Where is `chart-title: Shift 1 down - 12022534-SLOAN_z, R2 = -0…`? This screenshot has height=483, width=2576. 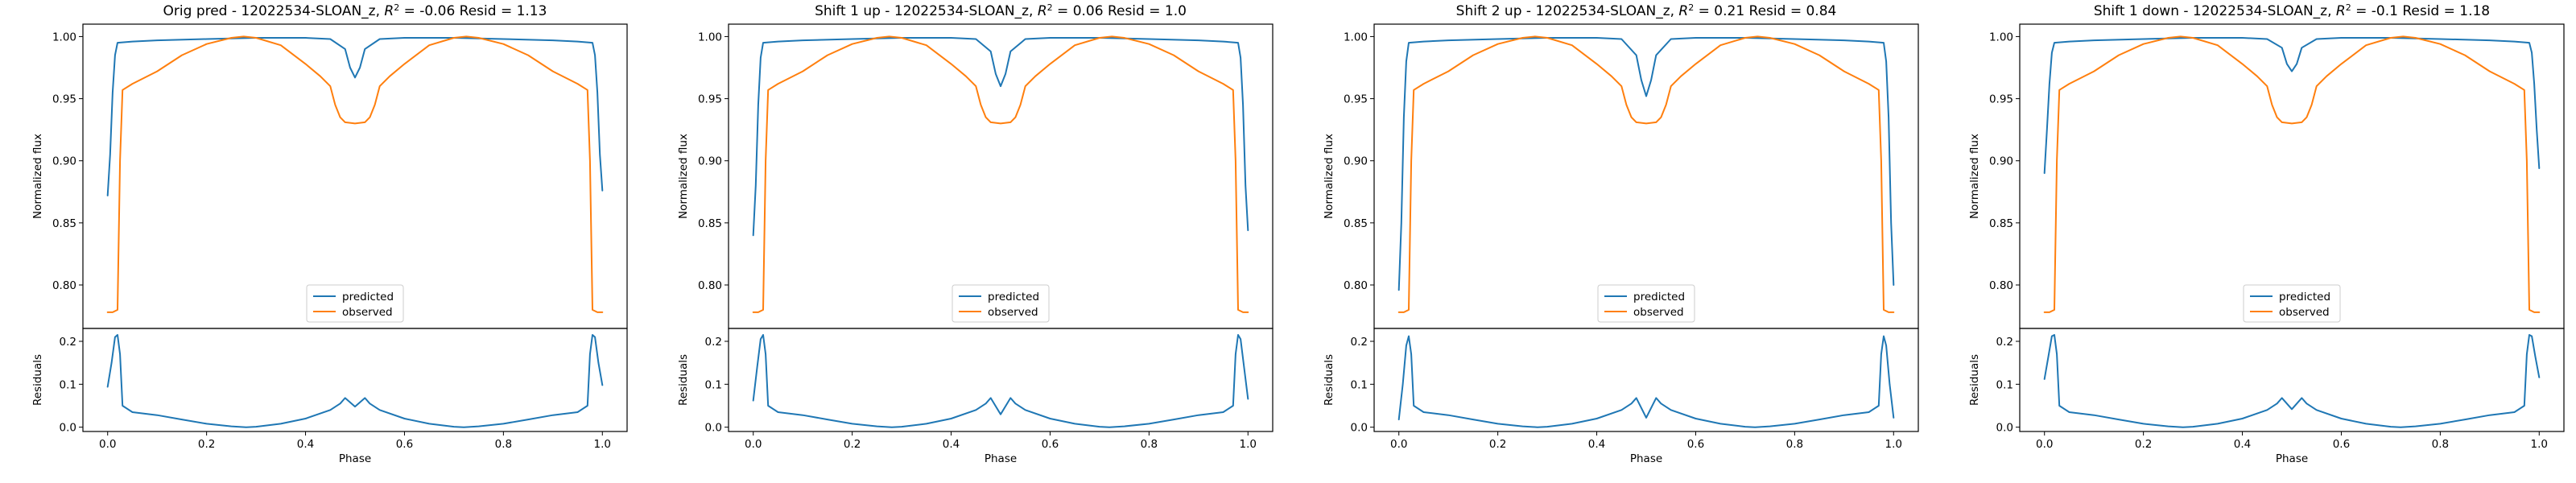
chart-title: Shift 1 down - 12022534-SLOAN_z, R2 = -0… is located at coordinates (2292, 11).